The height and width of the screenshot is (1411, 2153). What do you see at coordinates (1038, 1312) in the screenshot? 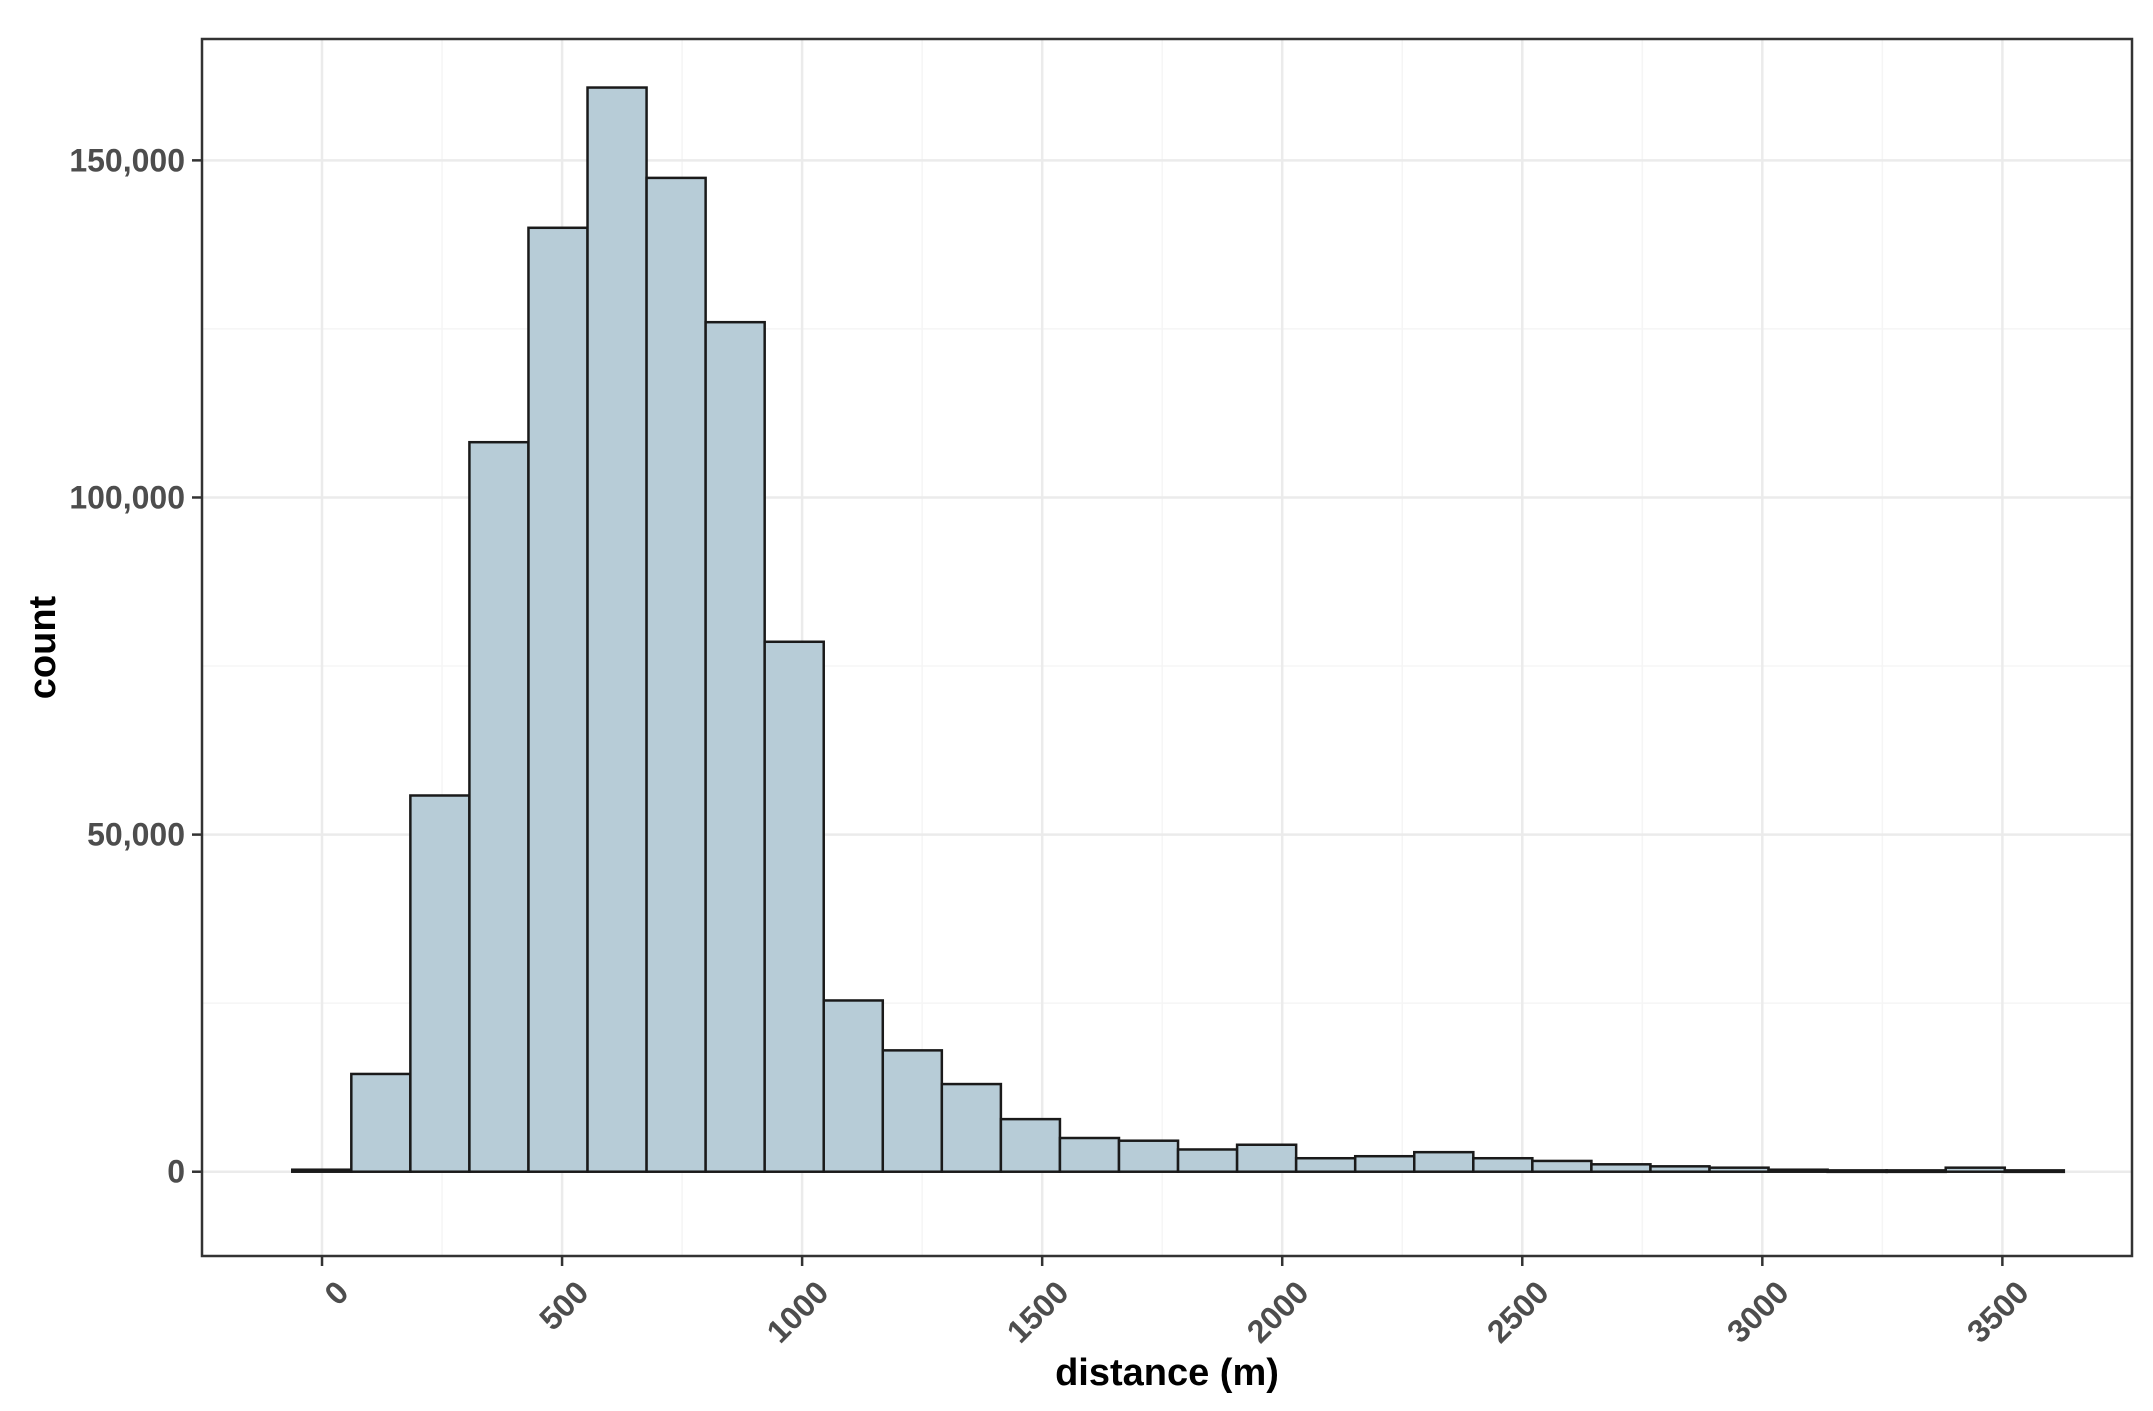
I see `x-tick-label: 1500` at bounding box center [1038, 1312].